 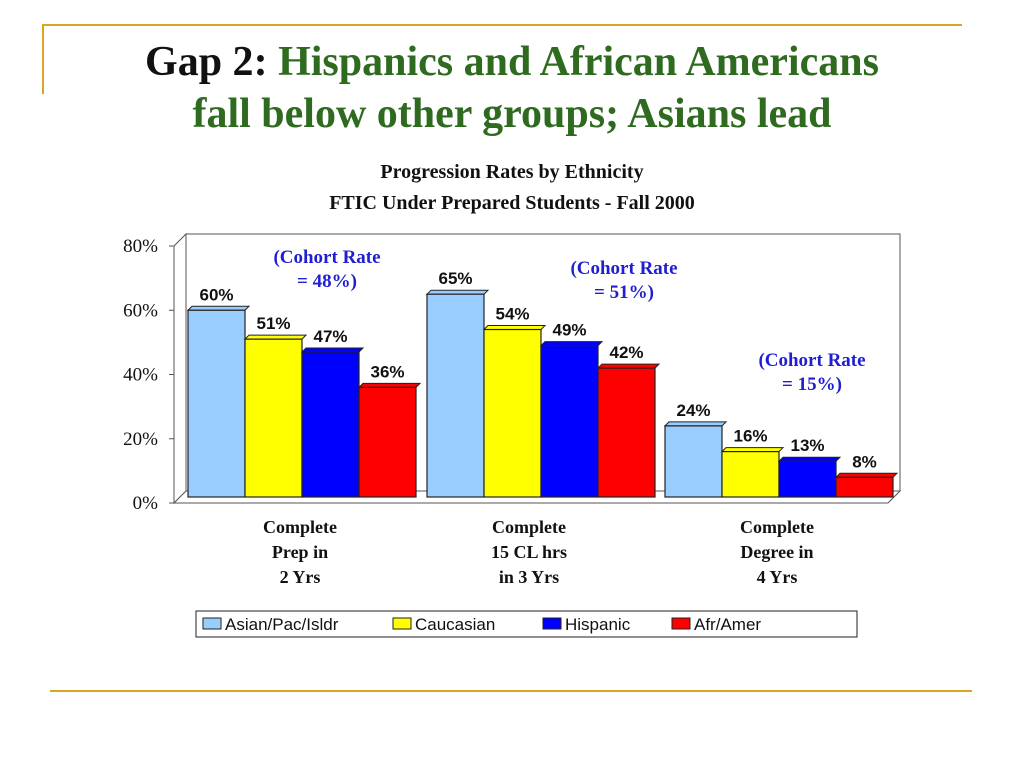 What do you see at coordinates (693, 410) in the screenshot?
I see `bar-value-label: 24%` at bounding box center [693, 410].